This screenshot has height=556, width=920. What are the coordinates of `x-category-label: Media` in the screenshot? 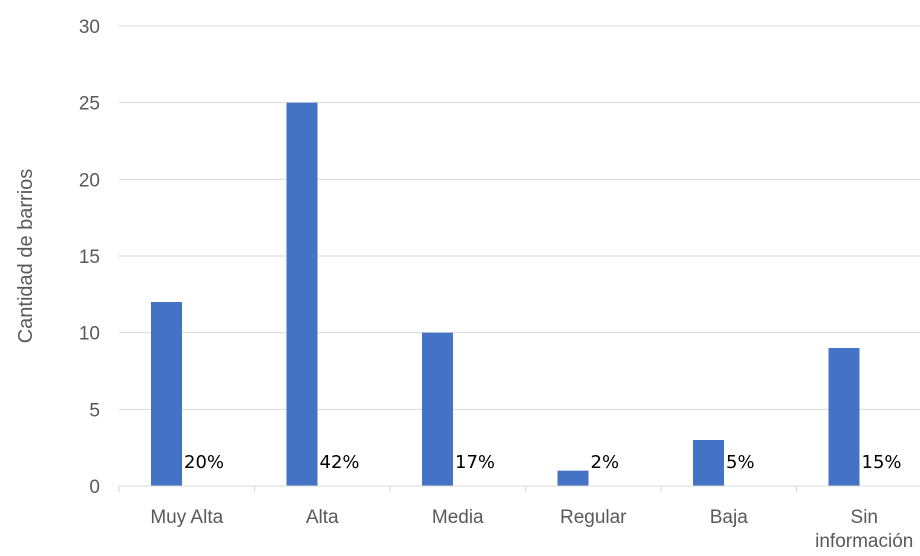 It's located at (458, 517).